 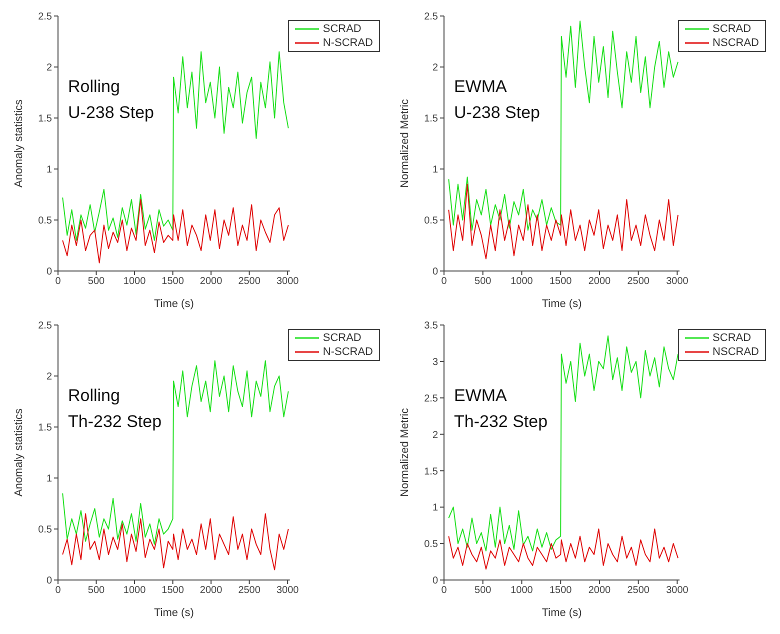 I want to click on y-tick-label: 3.5, so click(x=431, y=326).